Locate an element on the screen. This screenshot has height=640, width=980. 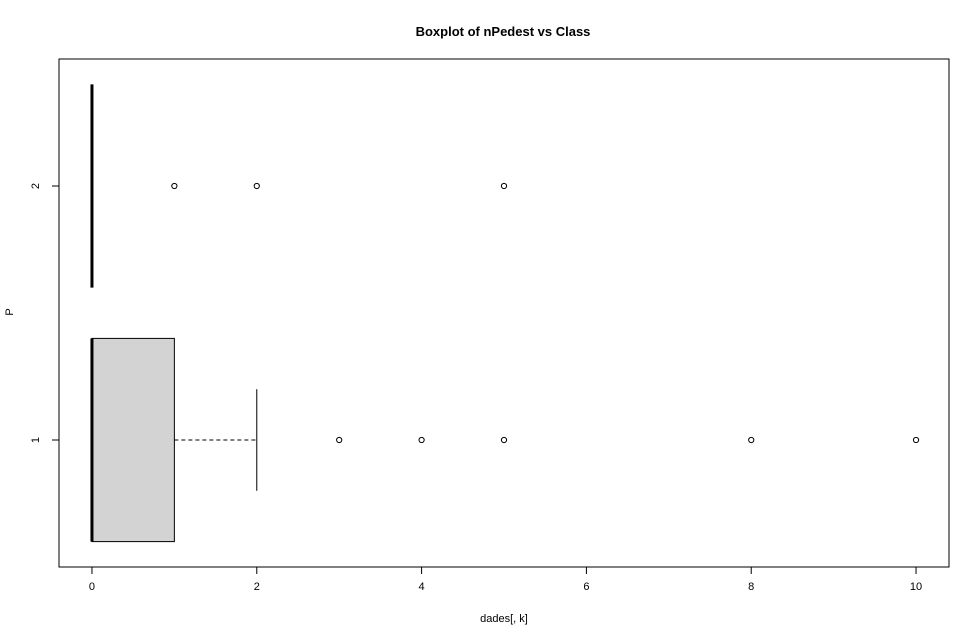
x-tick-label: 6 is located at coordinates (586, 587).